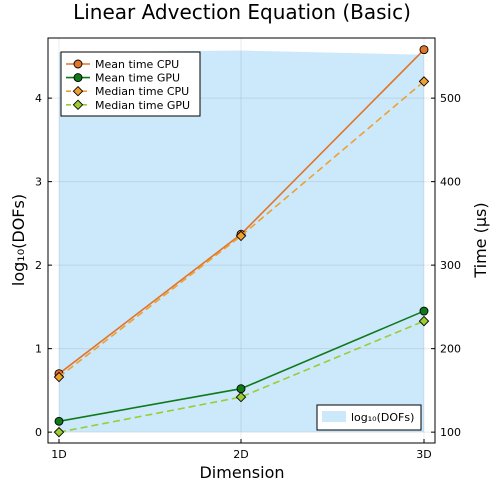 This screenshot has width=499, height=499. Describe the element at coordinates (38, 265) in the screenshot. I see `y-left-tick-label: 2` at that location.